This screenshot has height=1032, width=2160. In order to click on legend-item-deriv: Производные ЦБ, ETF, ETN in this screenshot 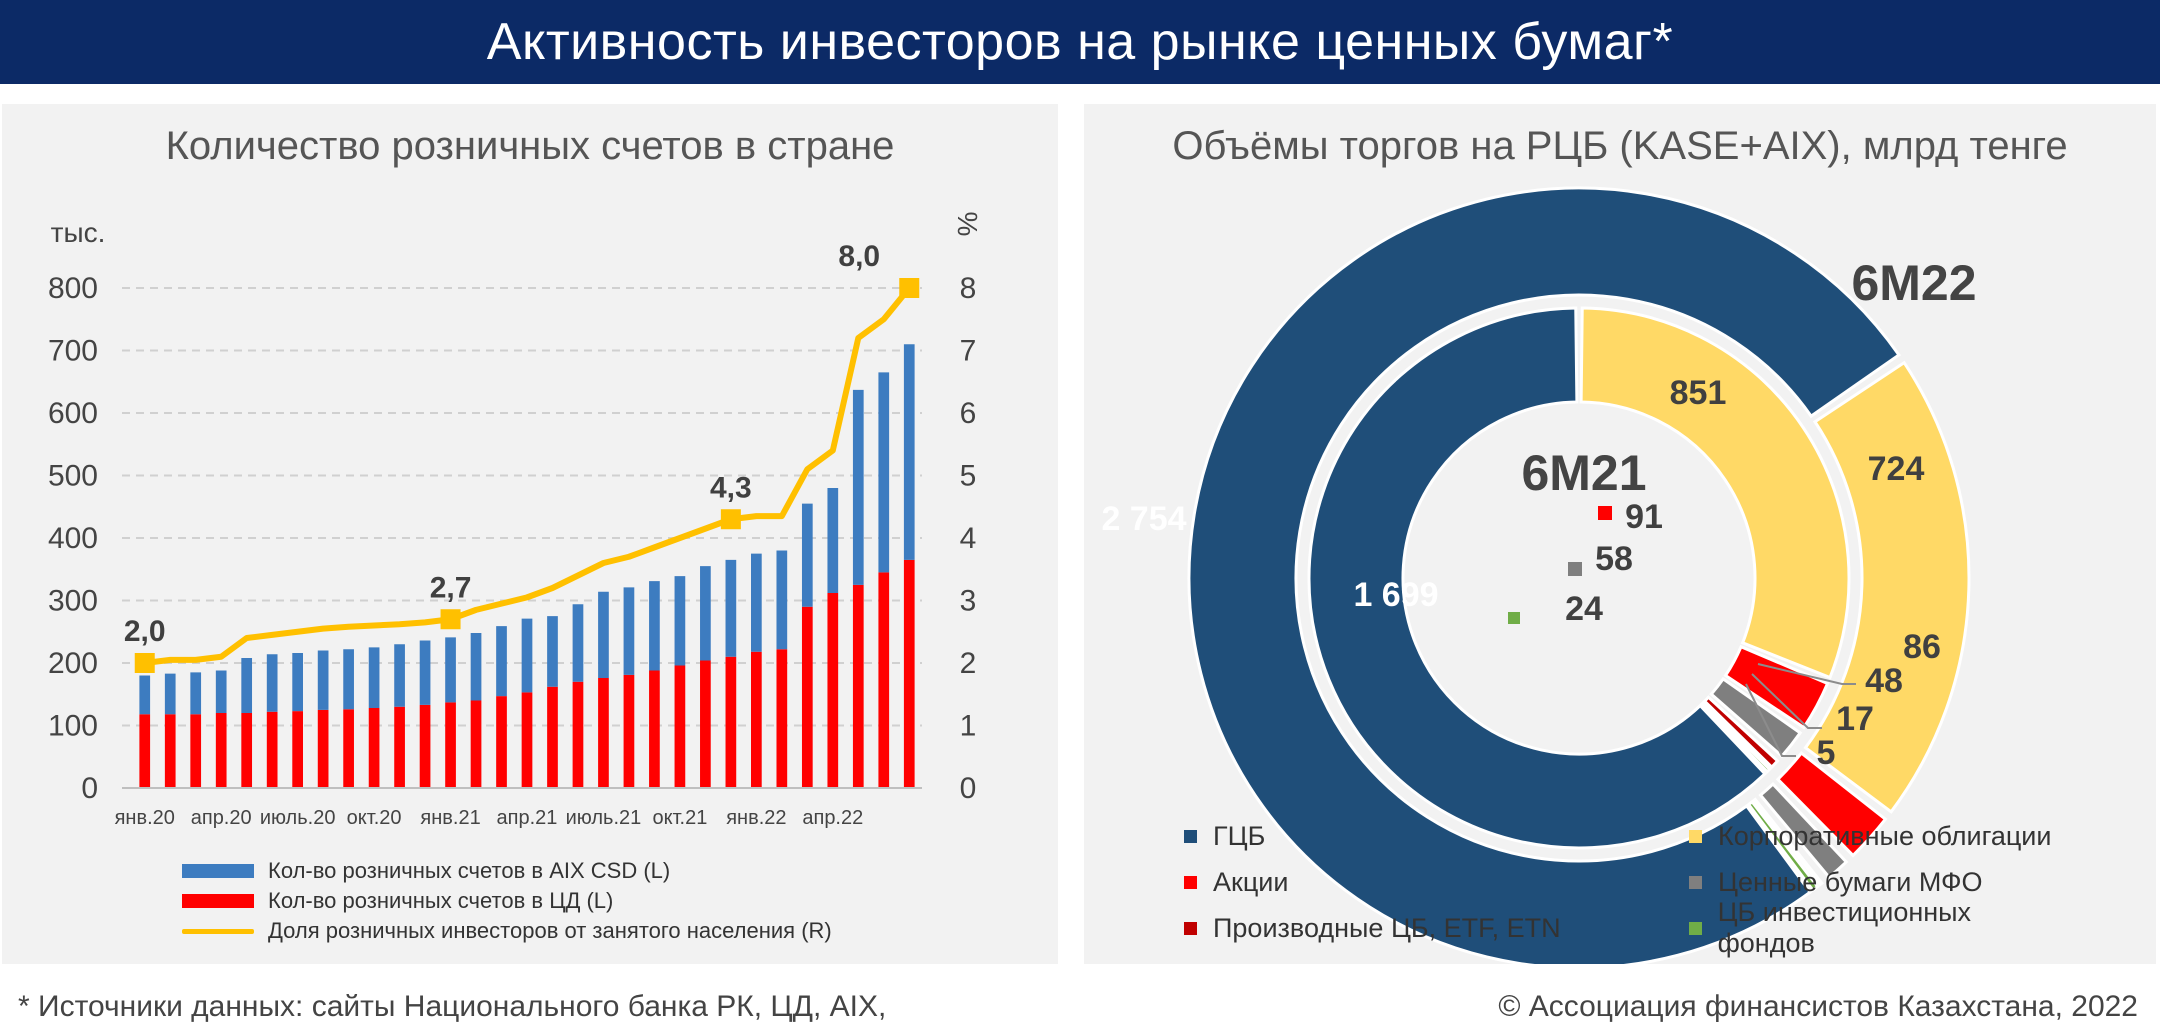, I will do `click(1436, 928)`.